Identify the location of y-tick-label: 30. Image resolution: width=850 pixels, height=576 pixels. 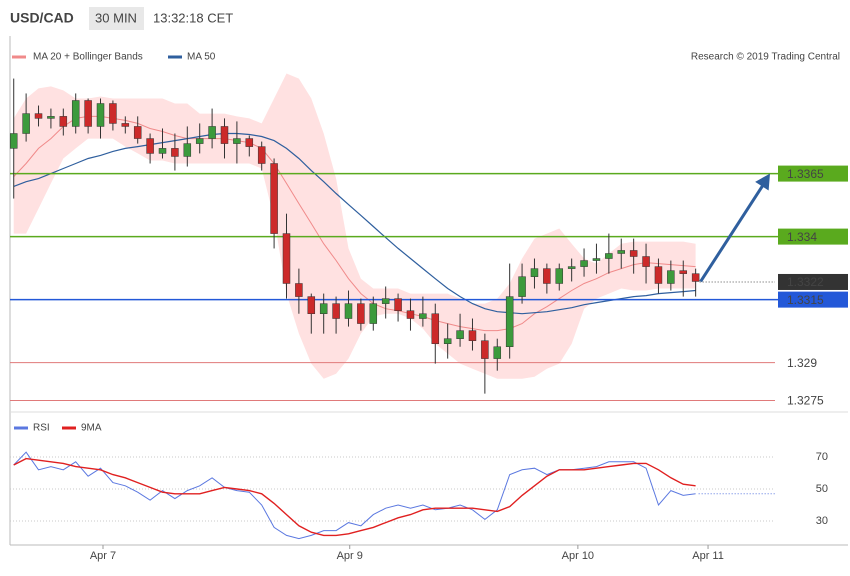
(822, 521).